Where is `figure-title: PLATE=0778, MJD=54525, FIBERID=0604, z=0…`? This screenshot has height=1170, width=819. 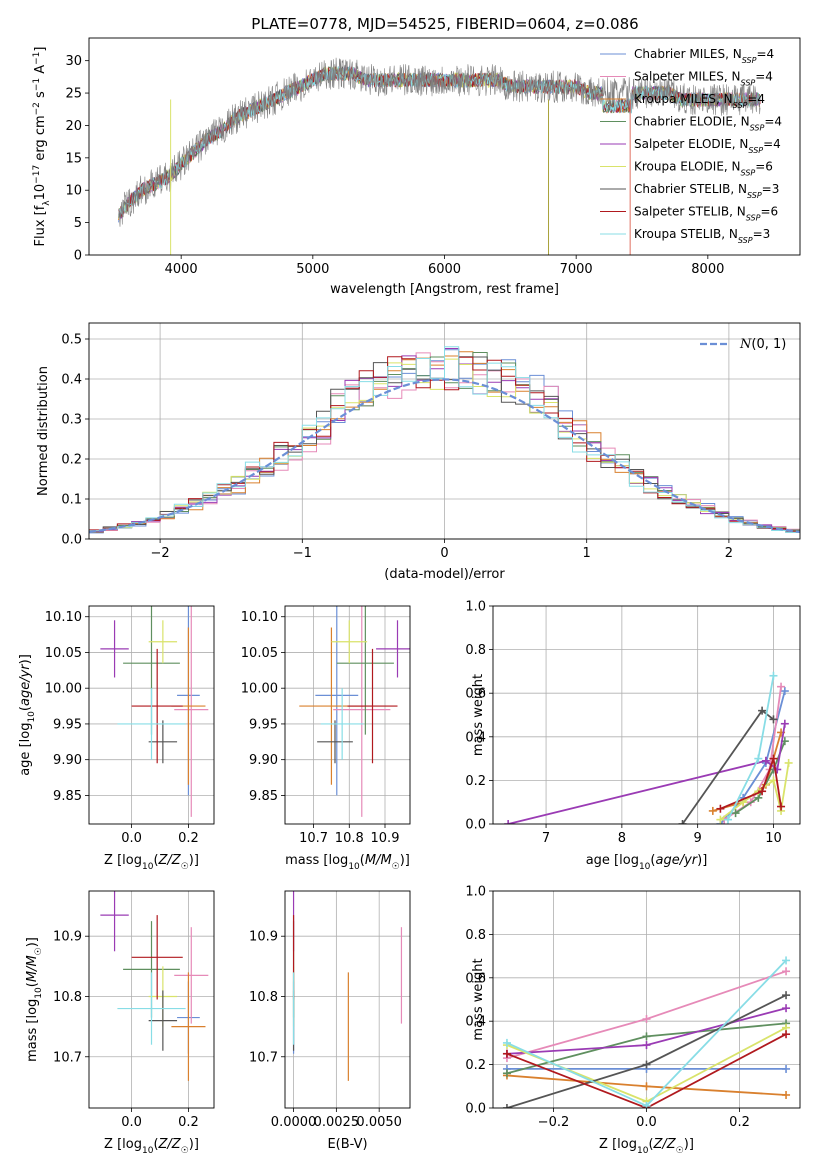 figure-title: PLATE=0778, MJD=54525, FIBERID=0604, z=0… is located at coordinates (444, 24).